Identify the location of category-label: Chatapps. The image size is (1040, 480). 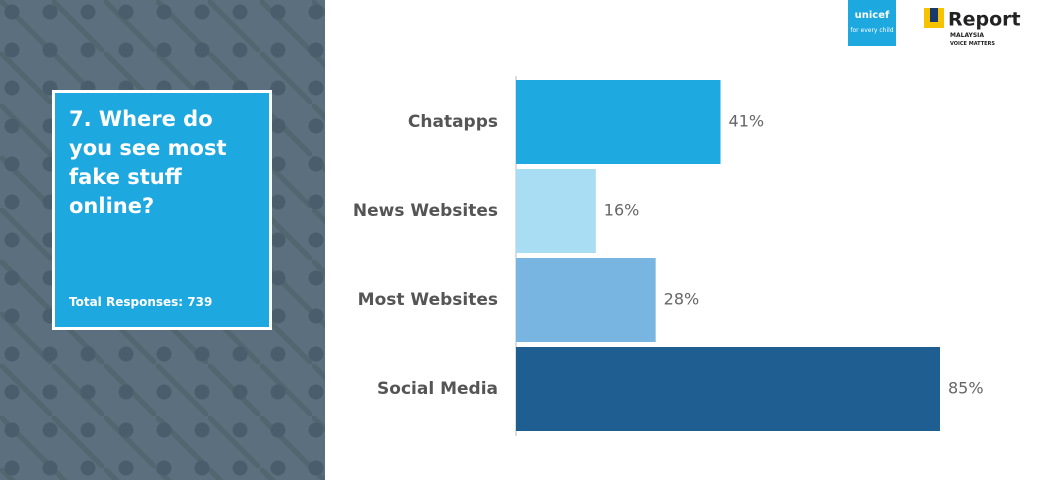
(453, 122).